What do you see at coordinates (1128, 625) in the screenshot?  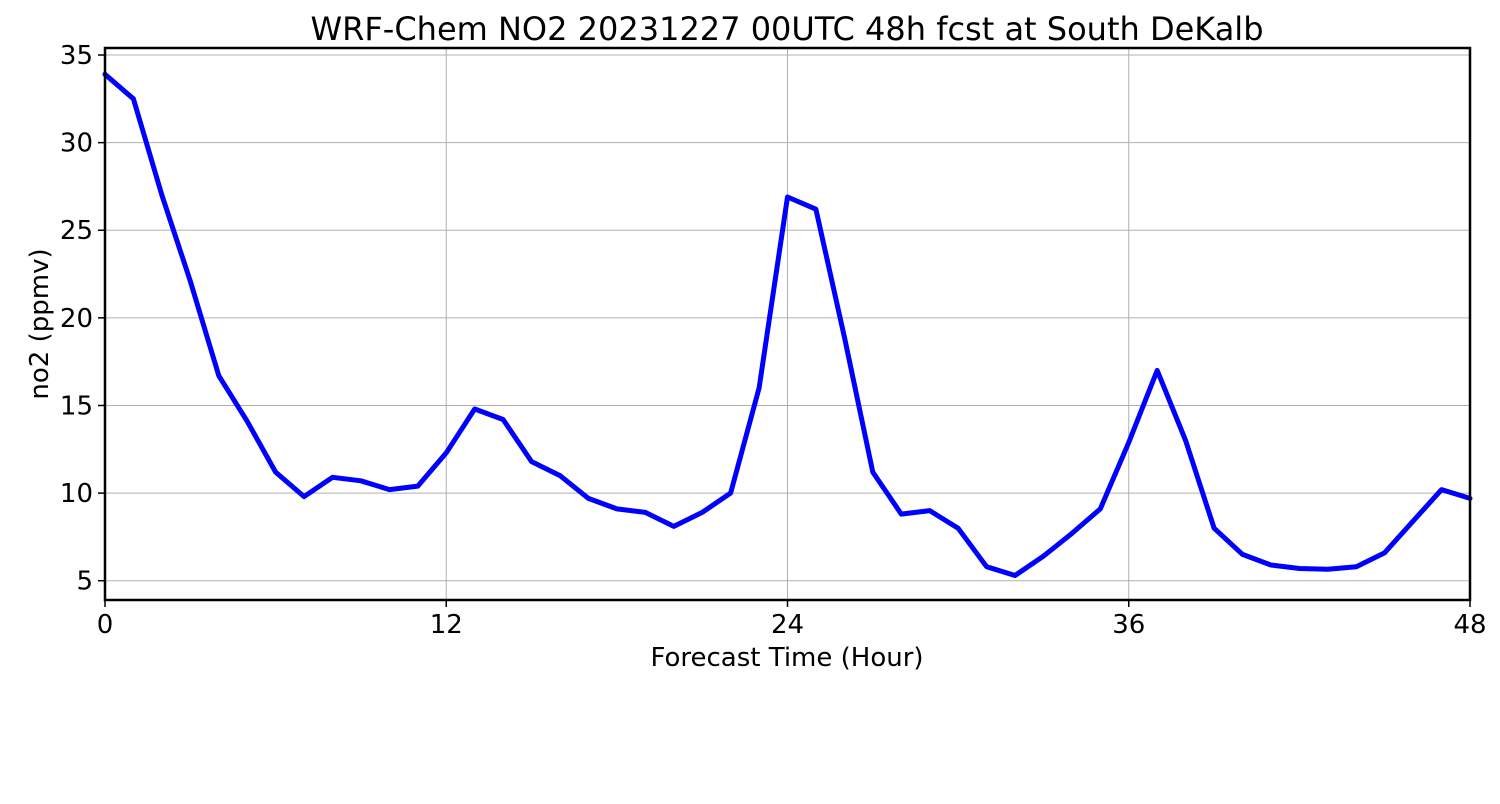 I see `x-tick-label: 36` at bounding box center [1128, 625].